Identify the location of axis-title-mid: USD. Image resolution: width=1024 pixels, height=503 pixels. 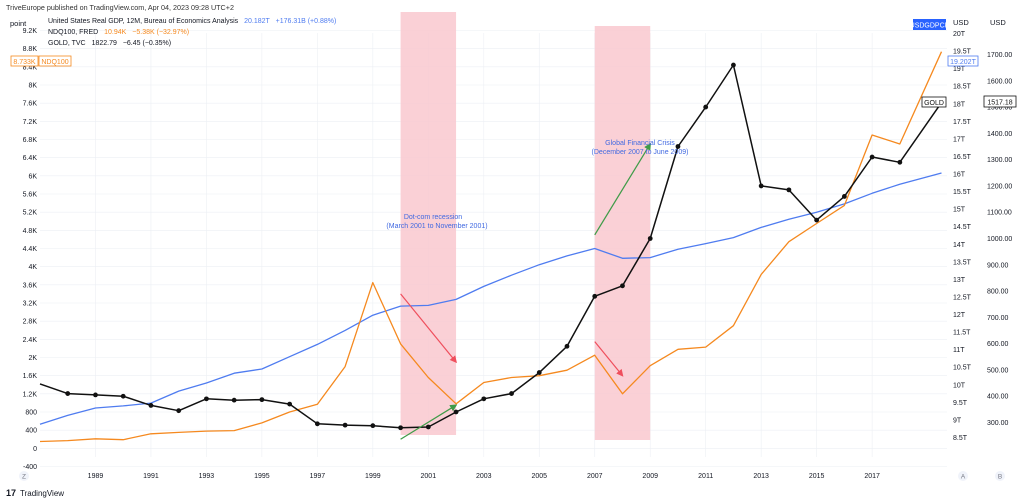
(961, 22).